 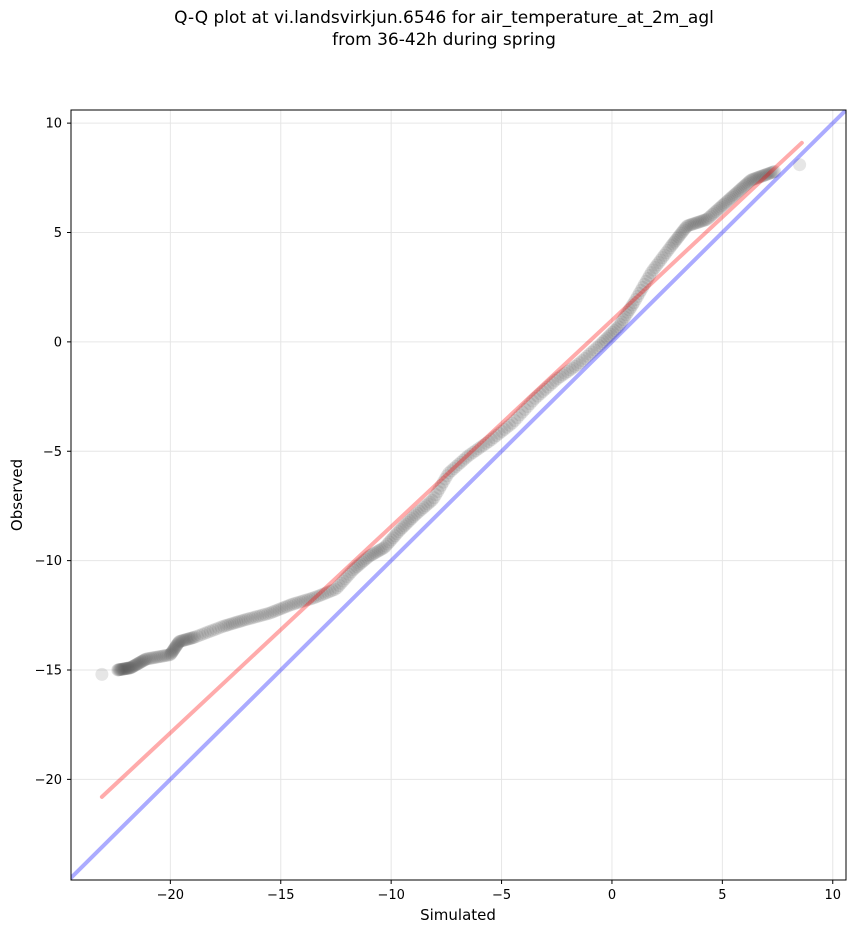 I want to click on y-tick-label: 5, so click(x=58, y=233).